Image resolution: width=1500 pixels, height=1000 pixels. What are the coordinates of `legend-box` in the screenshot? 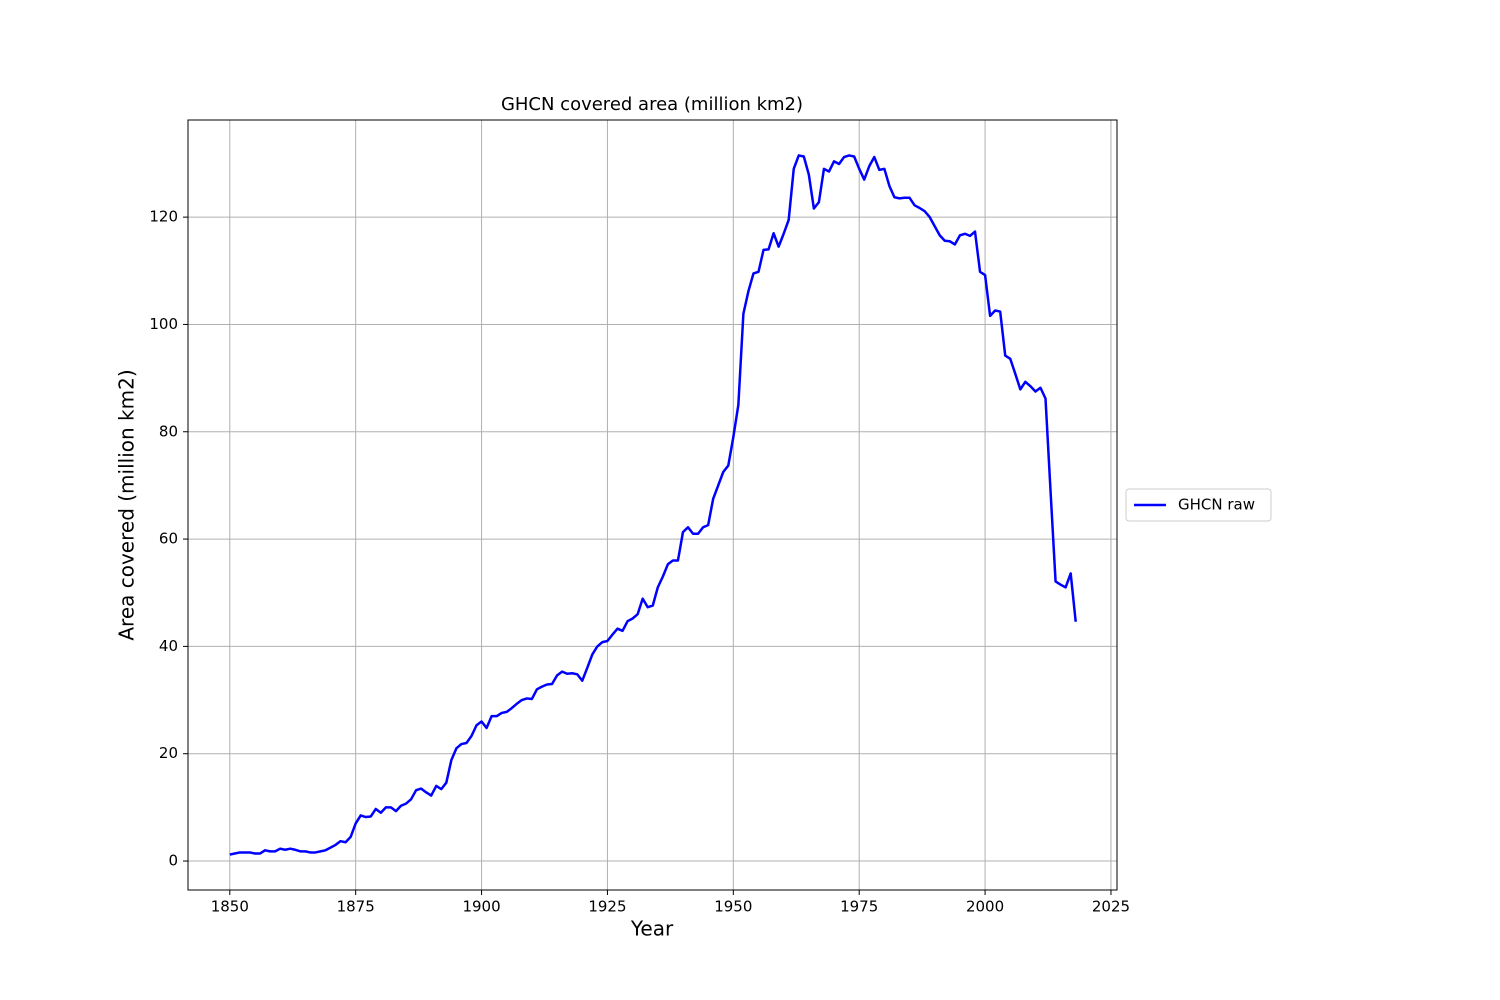 It's located at (1198, 505).